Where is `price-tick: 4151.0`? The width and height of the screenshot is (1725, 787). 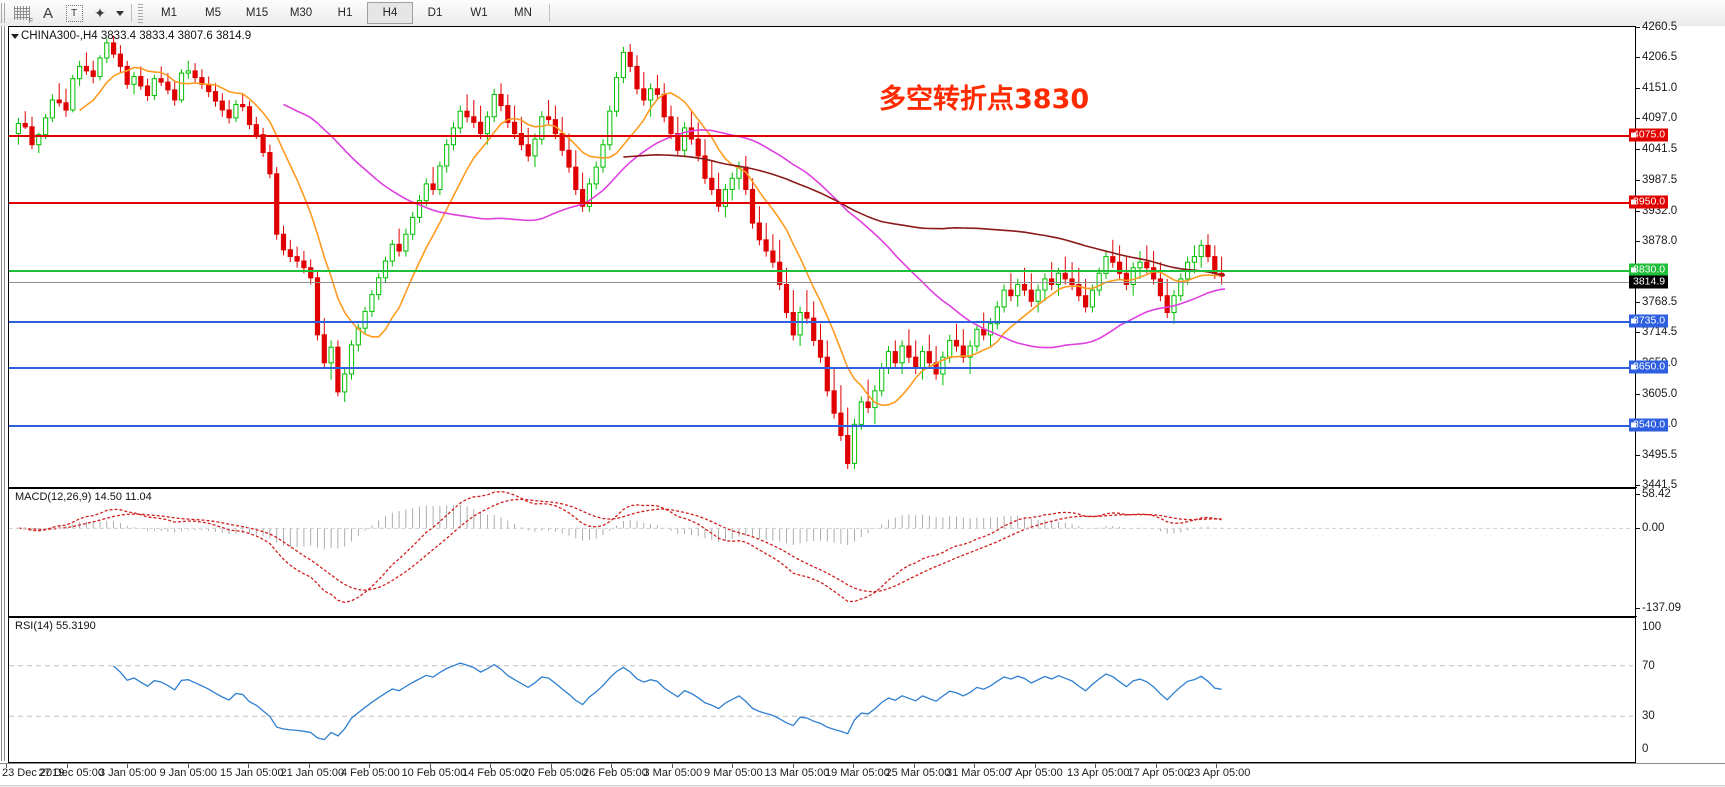
price-tick: 4151.0 is located at coordinates (1660, 88).